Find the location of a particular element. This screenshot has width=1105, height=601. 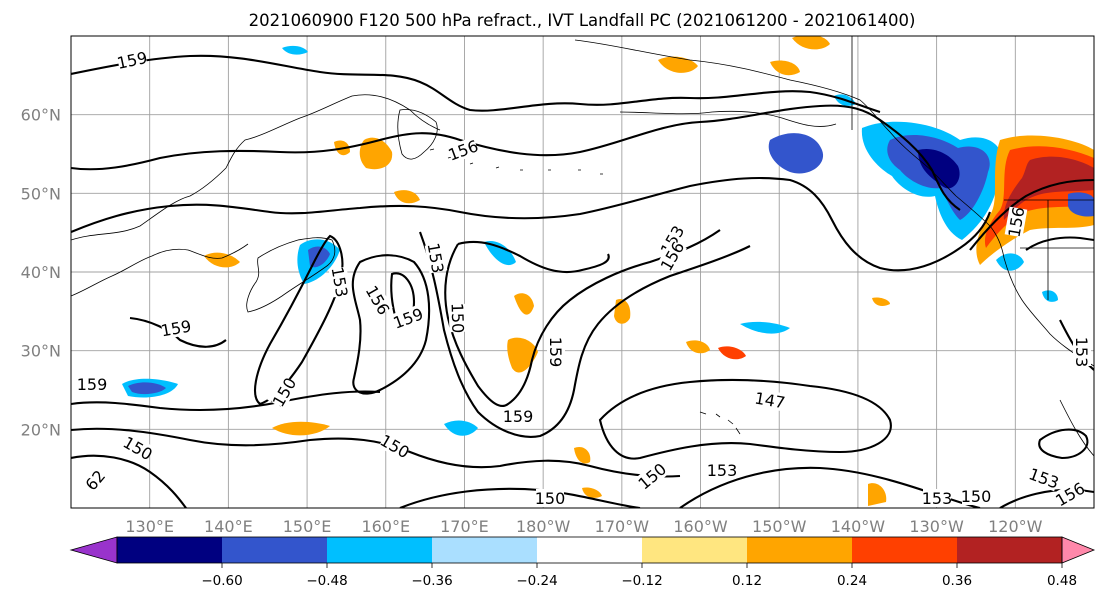

lon-tick-label: 140°W is located at coordinates (858, 526).